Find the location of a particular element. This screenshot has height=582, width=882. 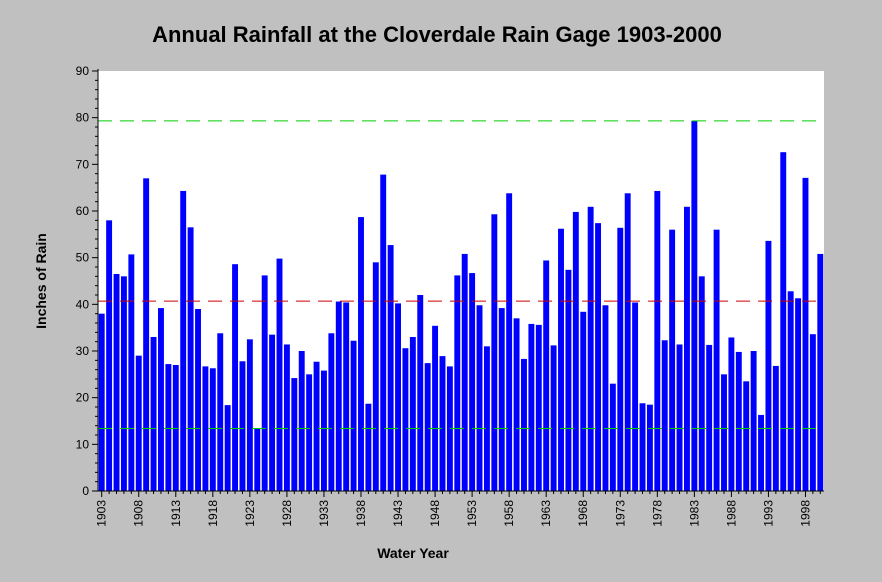

y-tick-label-90: 90 is located at coordinates (83, 71).